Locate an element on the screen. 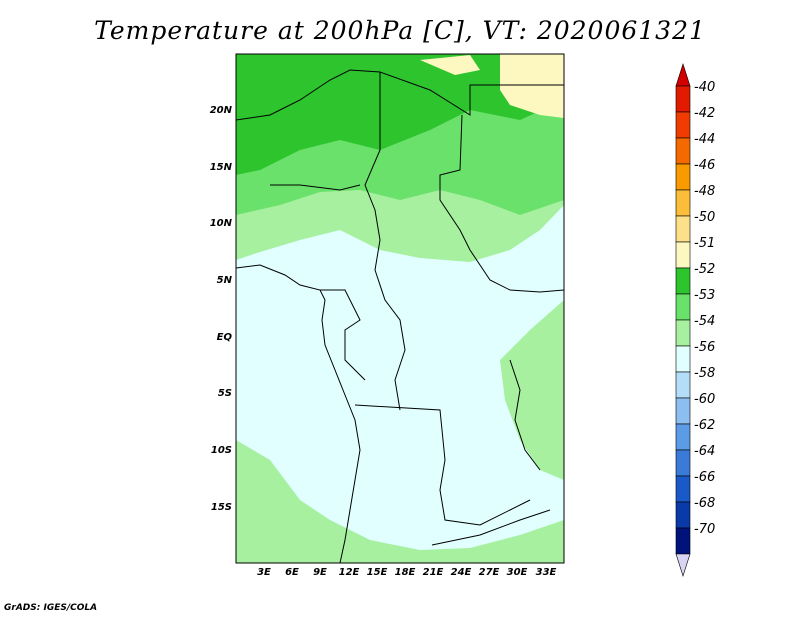 Image resolution: width=800 pixels, height=618 pixels. colorbar-label: -52 is located at coordinates (705, 269).